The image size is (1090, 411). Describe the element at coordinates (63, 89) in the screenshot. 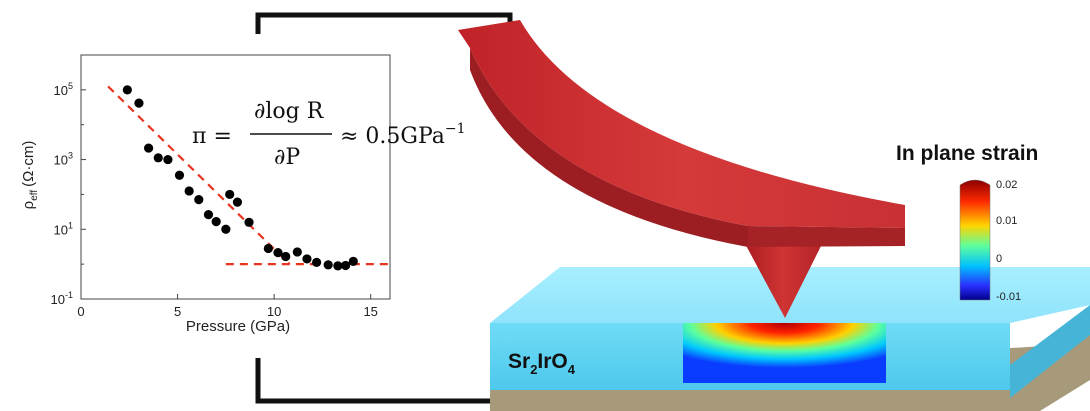

I see `y-tick-label: 10⁵` at that location.